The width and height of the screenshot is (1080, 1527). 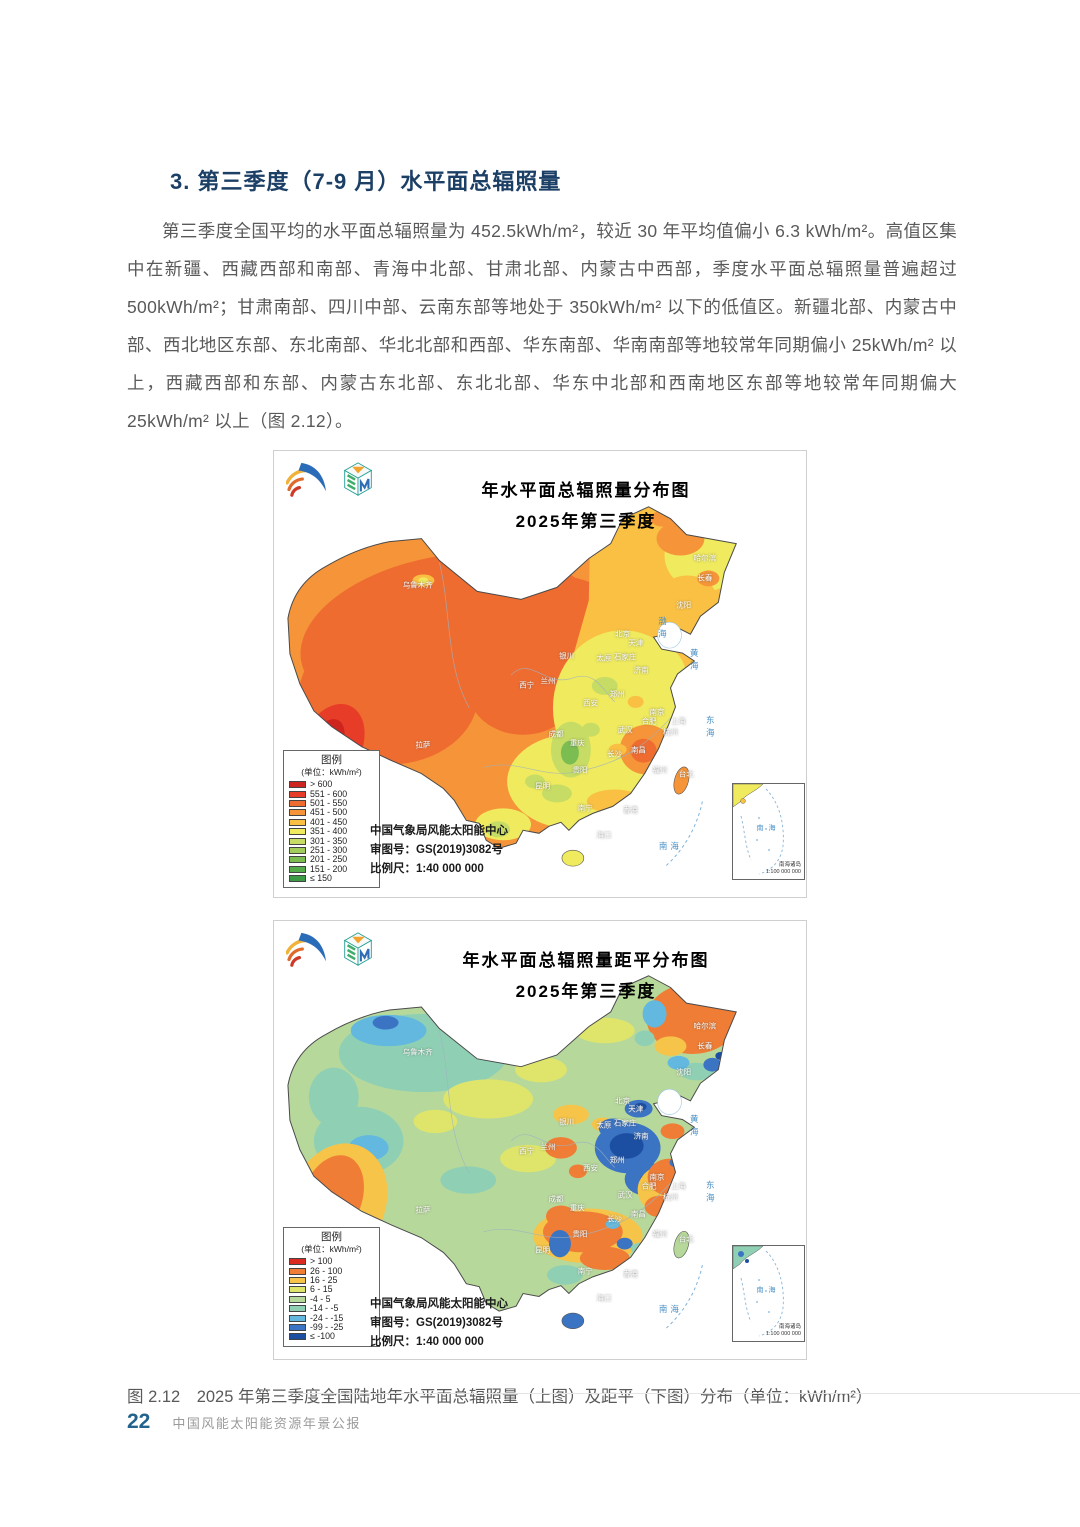 I want to click on legend-row: > 600, so click(x=331, y=784).